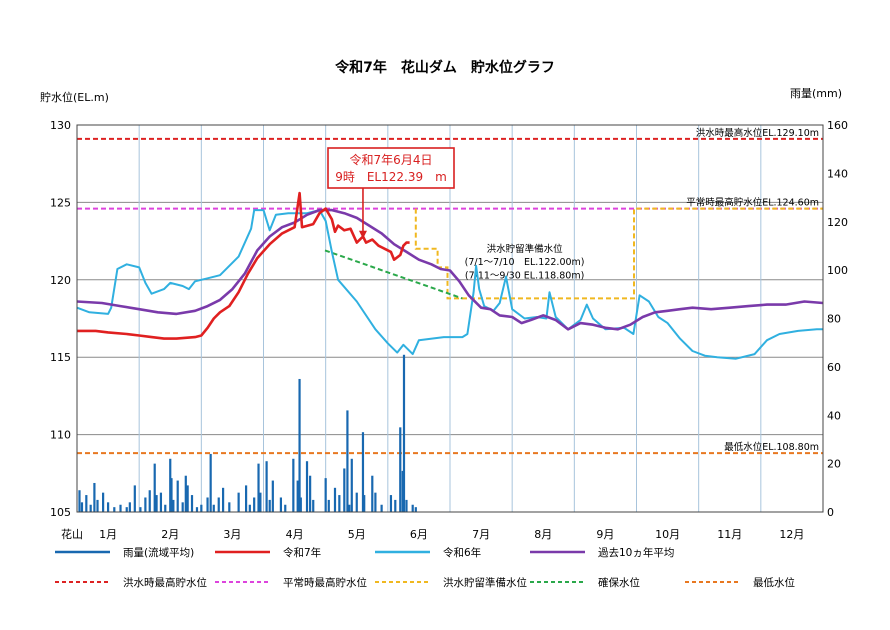 This screenshot has width=890, height=630. What do you see at coordinates (834, 415) in the screenshot?
I see `y2-tick-label: 40` at bounding box center [834, 415].